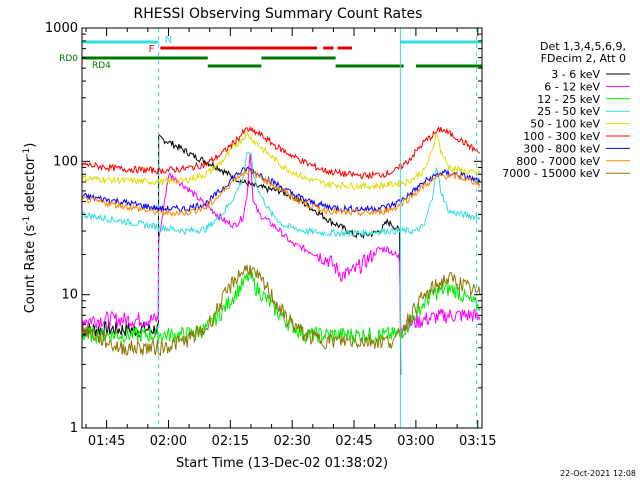  What do you see at coordinates (568, 99) in the screenshot?
I see `legend-label: 12 - 25 keV` at bounding box center [568, 99].